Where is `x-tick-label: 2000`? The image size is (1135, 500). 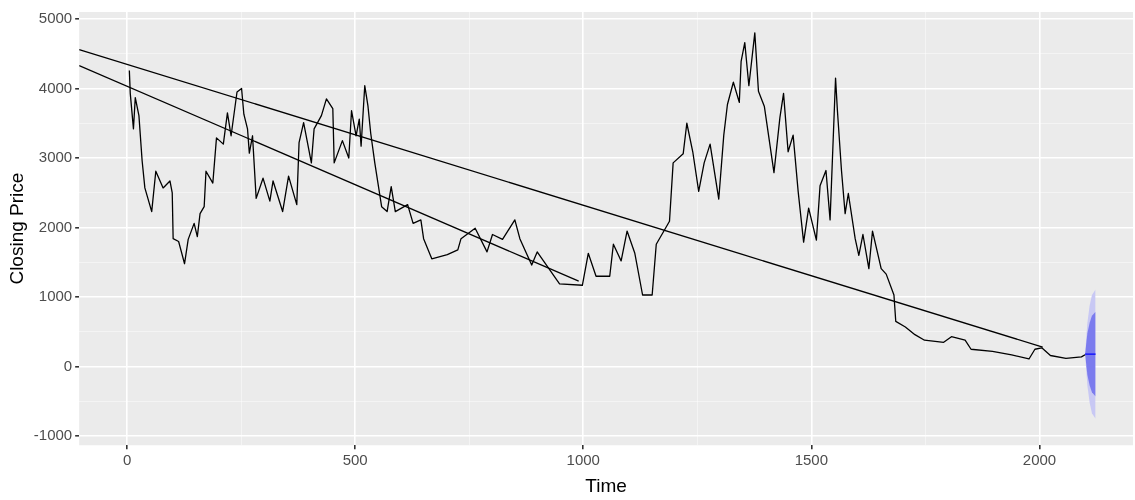 x-tick-label: 2000 is located at coordinates (1039, 460).